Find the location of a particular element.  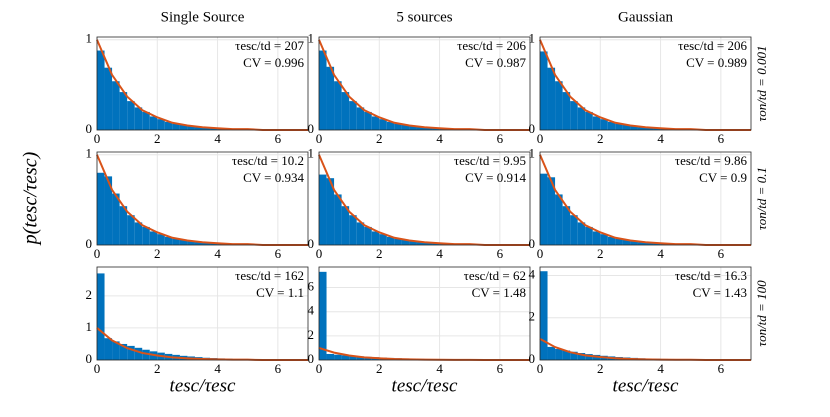

annotation: CV = 0.996 is located at coordinates (273, 62).